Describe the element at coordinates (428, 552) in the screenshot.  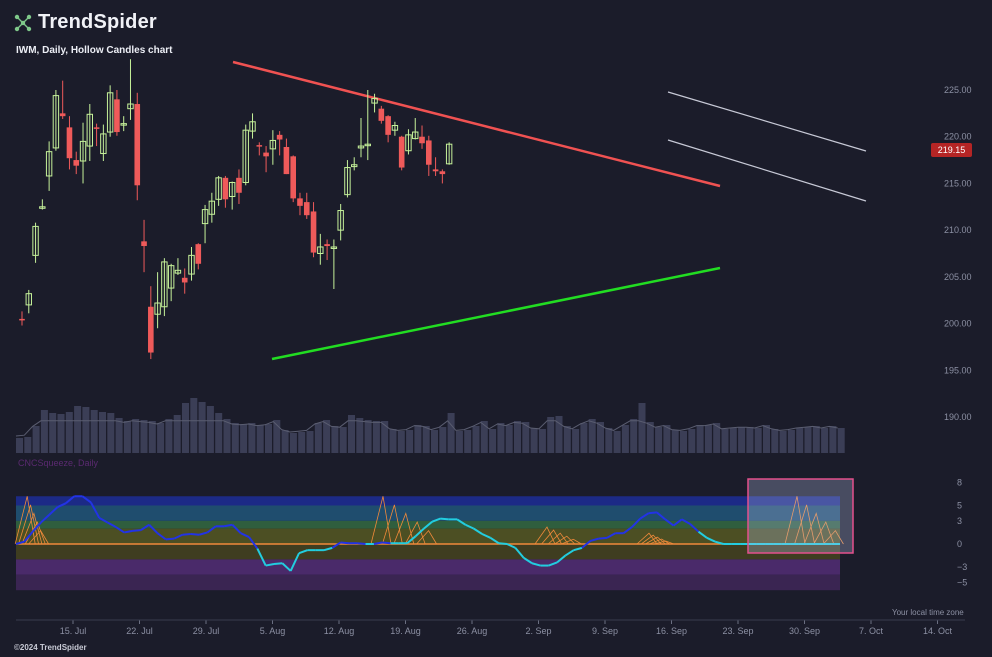
I see `indicator-band` at that location.